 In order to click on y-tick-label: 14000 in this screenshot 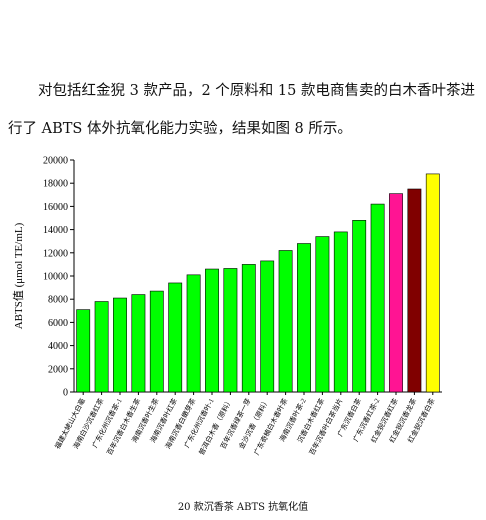, I will do `click(55, 230)`.